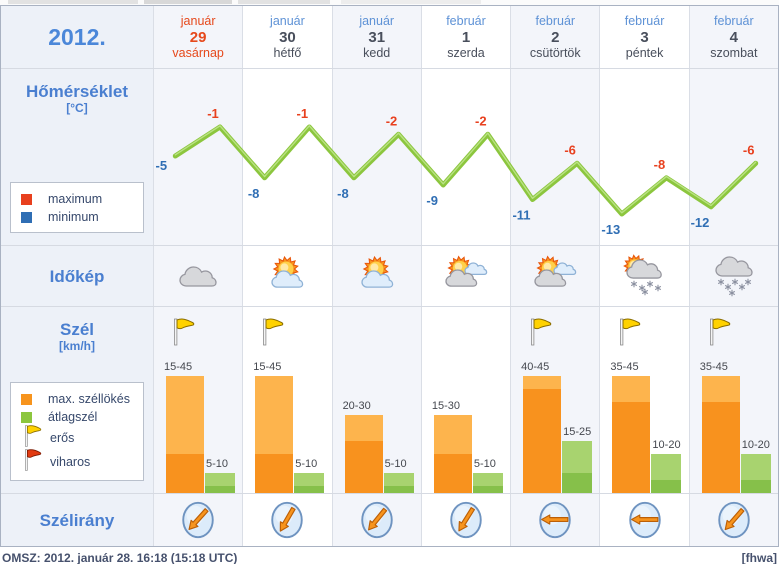 This screenshot has width=779, height=564. What do you see at coordinates (120, 557) in the screenshot?
I see `footer-source-text: OMSZ: 2012. január 28. 16:18 (15:18 UTC)` at bounding box center [120, 557].